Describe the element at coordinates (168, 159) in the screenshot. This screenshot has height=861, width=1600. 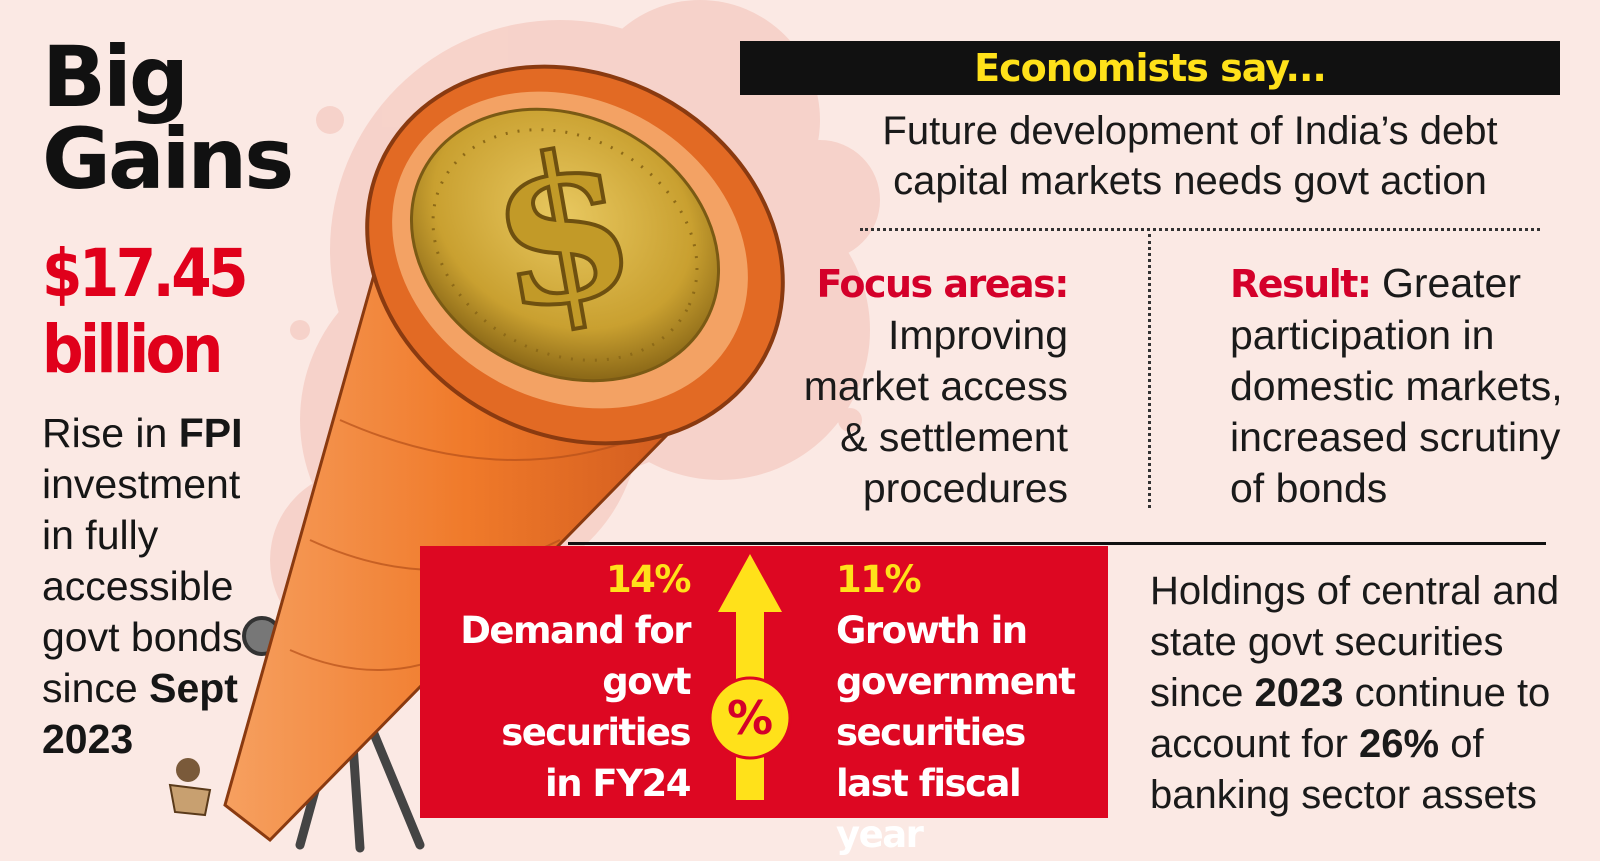
I see `title-line-2: Gains` at that location.